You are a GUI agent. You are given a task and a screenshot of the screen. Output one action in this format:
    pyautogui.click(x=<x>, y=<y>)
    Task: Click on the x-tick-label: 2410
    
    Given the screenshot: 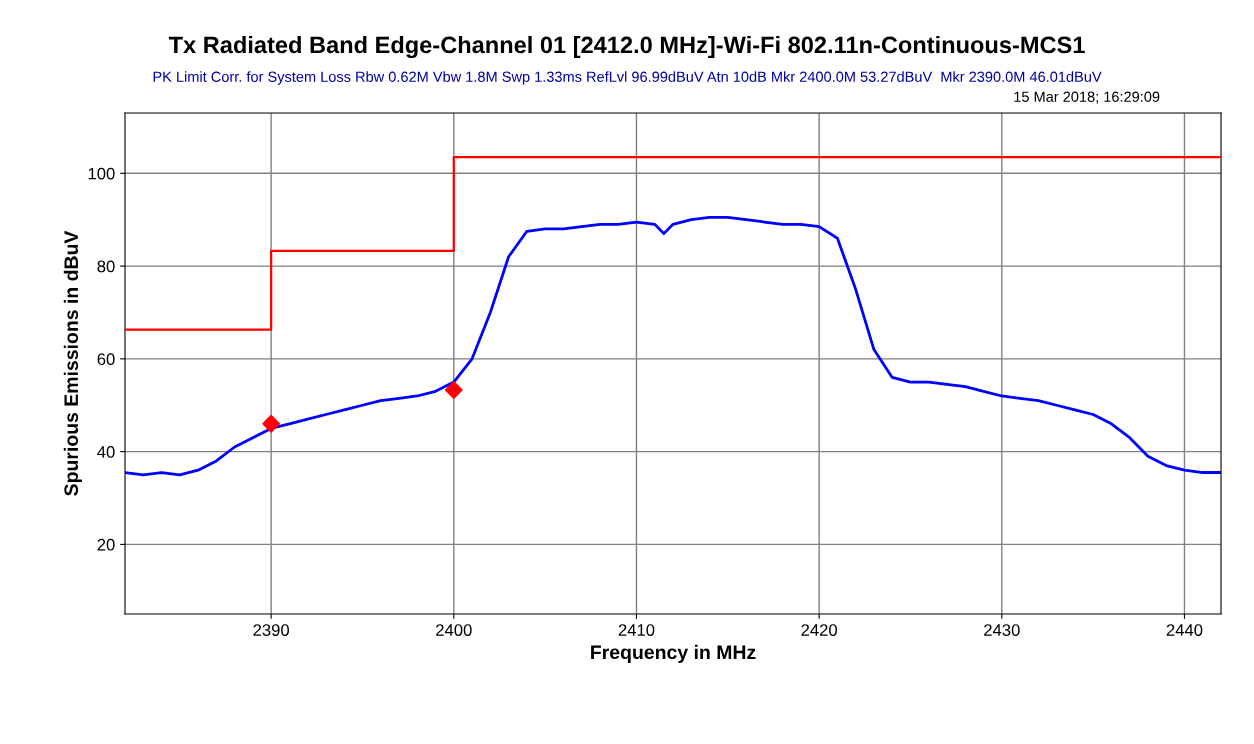 What is the action you would take?
    pyautogui.click(x=636, y=630)
    